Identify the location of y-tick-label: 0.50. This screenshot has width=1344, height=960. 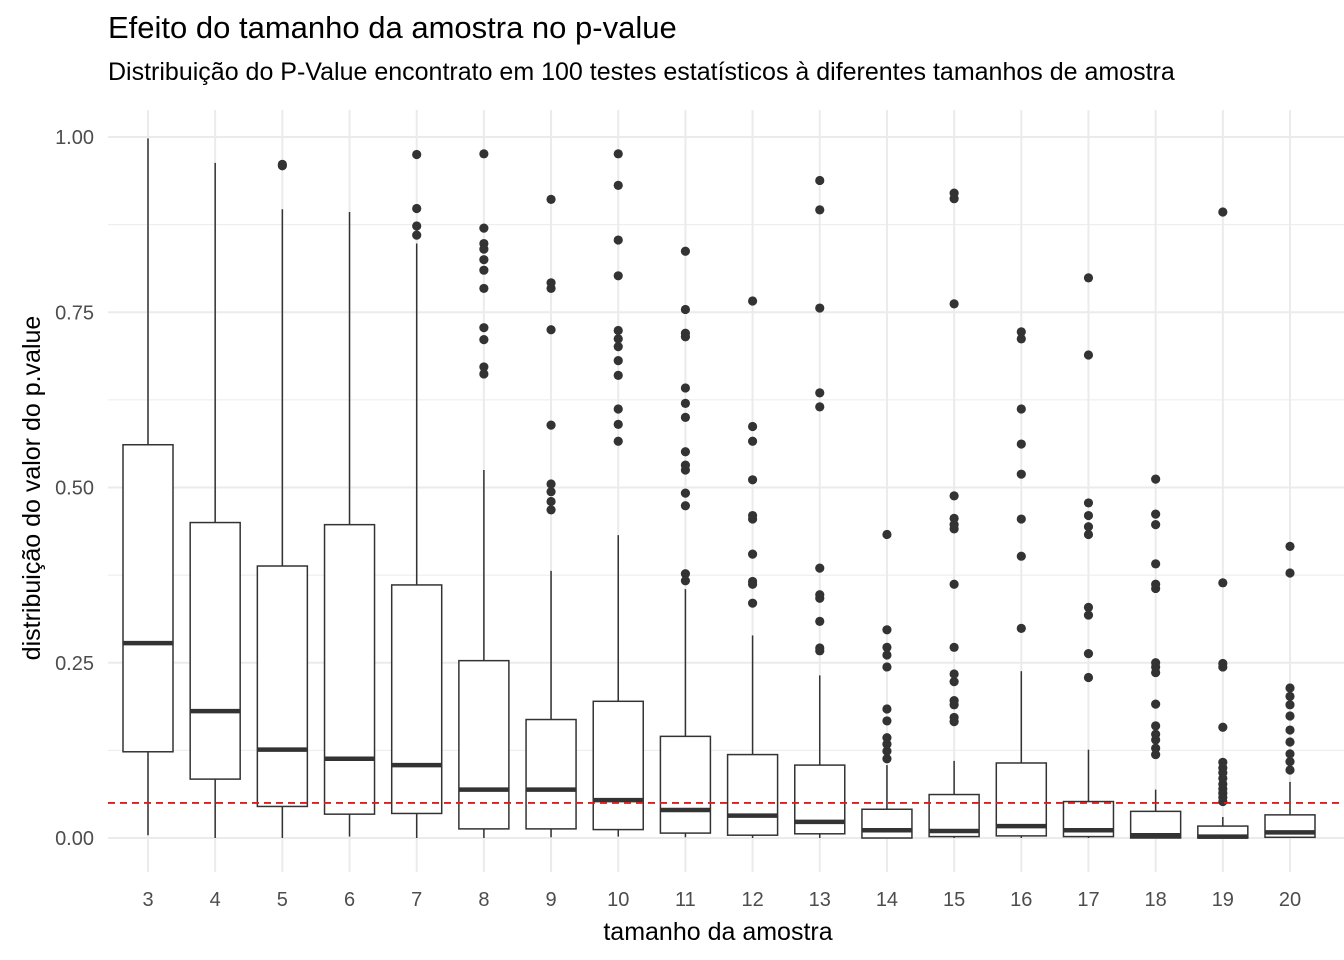
(74, 489).